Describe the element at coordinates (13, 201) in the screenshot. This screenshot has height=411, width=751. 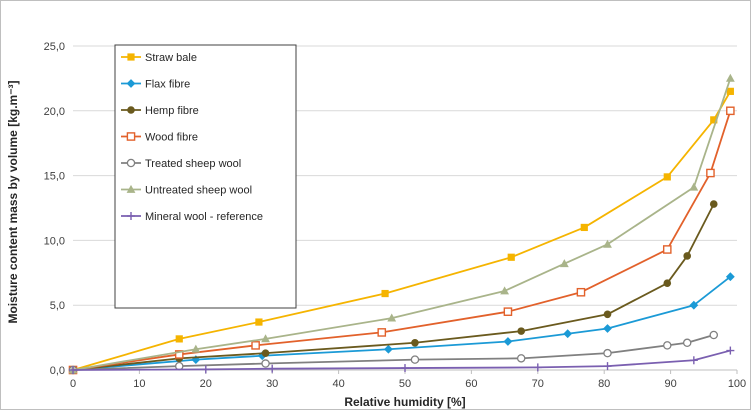
I see `y-axis-title: Moisture content mass by volume [kg.m⁻³]` at that location.